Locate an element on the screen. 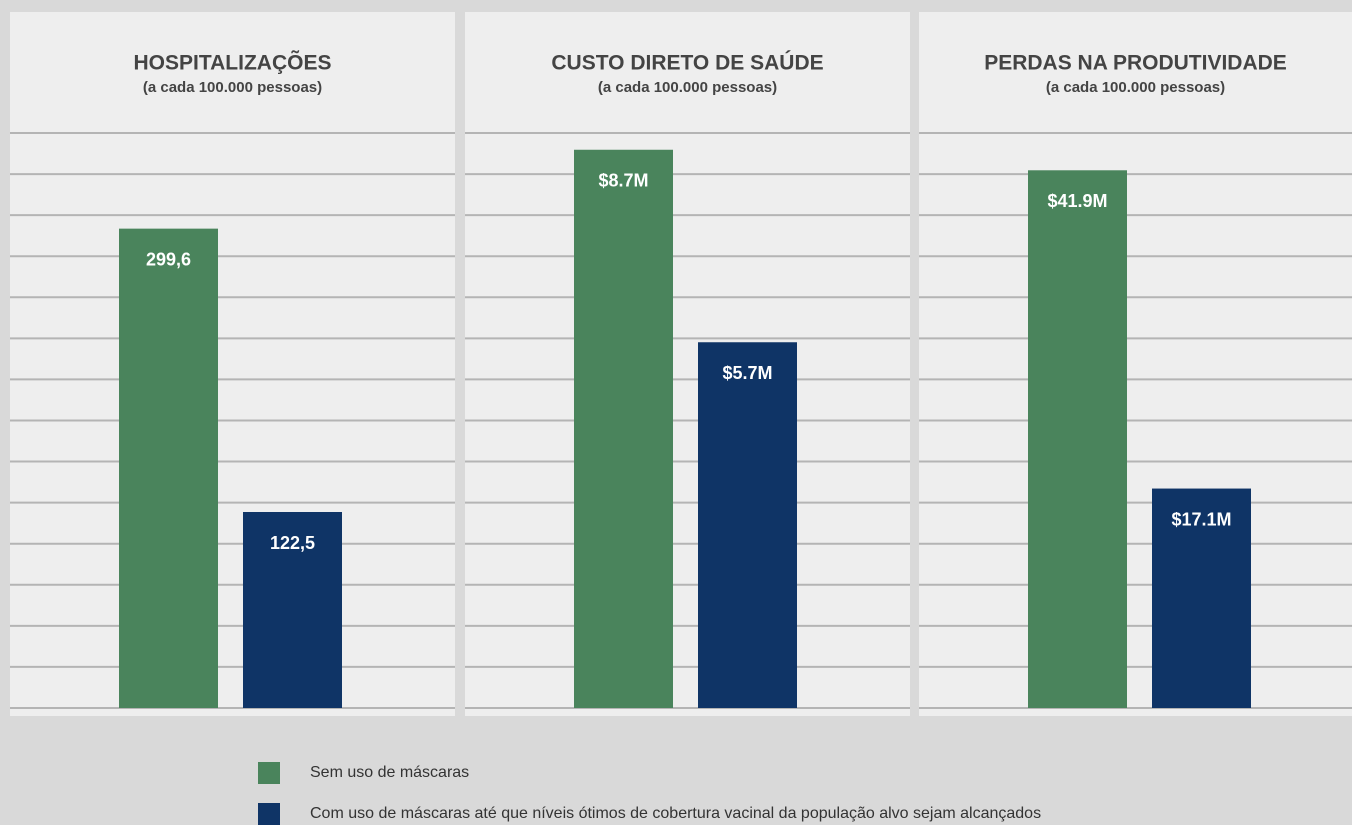  value-label: $8.7M is located at coordinates (623, 181).